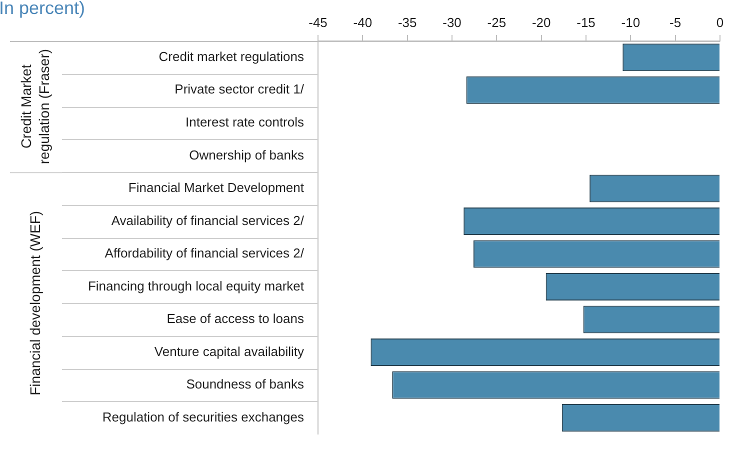  I want to click on y-tick-label: Availability of financial services 2/, so click(207, 220).